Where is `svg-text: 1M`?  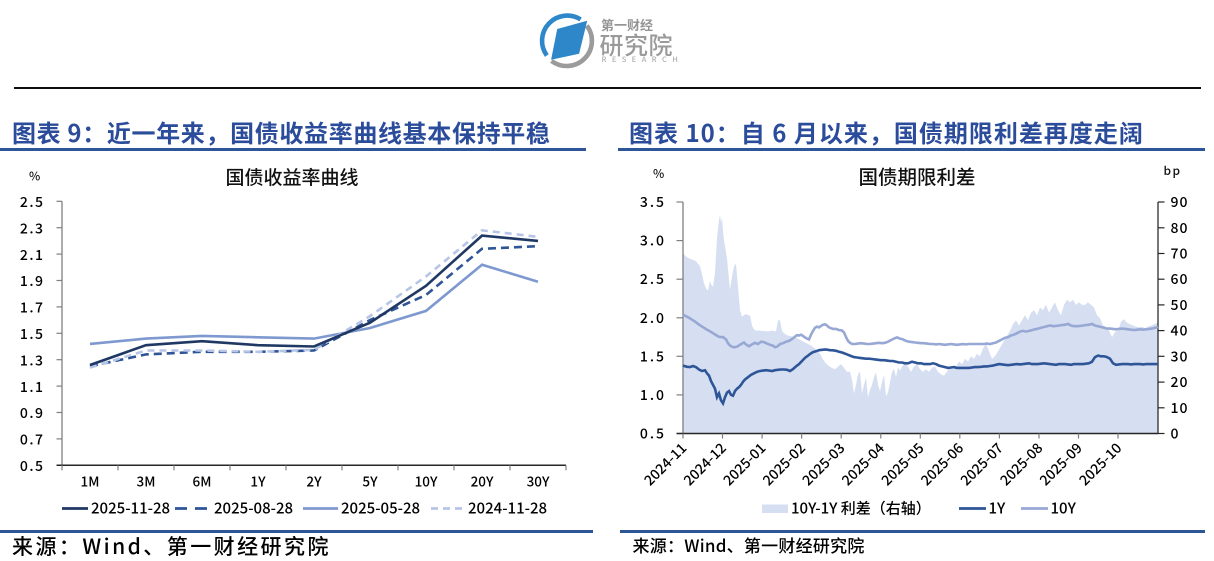
svg-text: 1M is located at coordinates (90, 481).